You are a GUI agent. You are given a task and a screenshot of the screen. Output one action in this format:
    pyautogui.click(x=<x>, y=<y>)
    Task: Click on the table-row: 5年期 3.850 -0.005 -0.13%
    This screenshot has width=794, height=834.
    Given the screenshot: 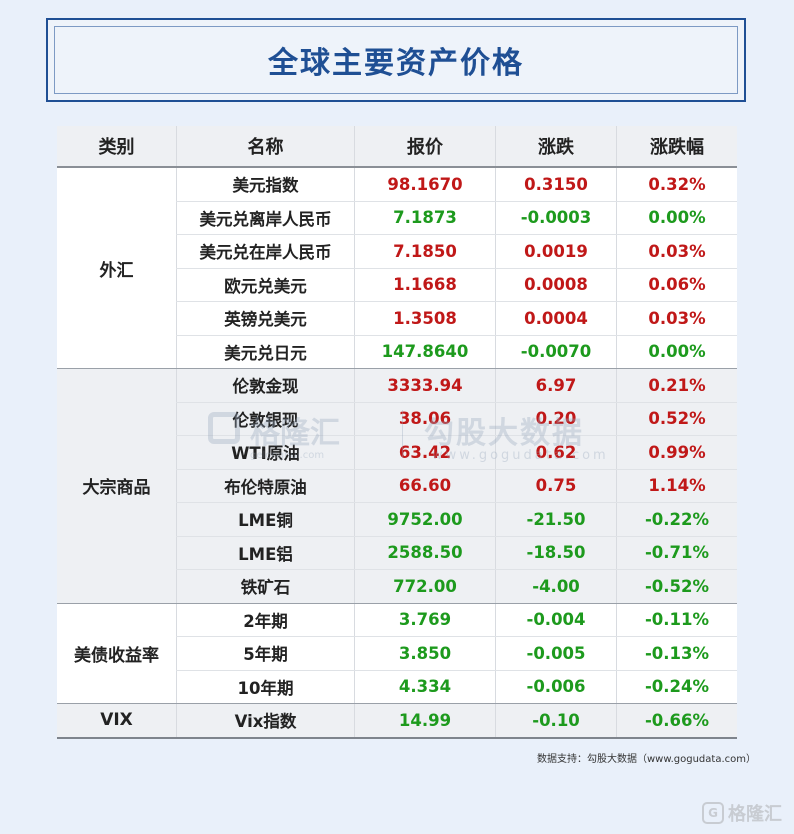 What is the action you would take?
    pyautogui.click(x=397, y=653)
    